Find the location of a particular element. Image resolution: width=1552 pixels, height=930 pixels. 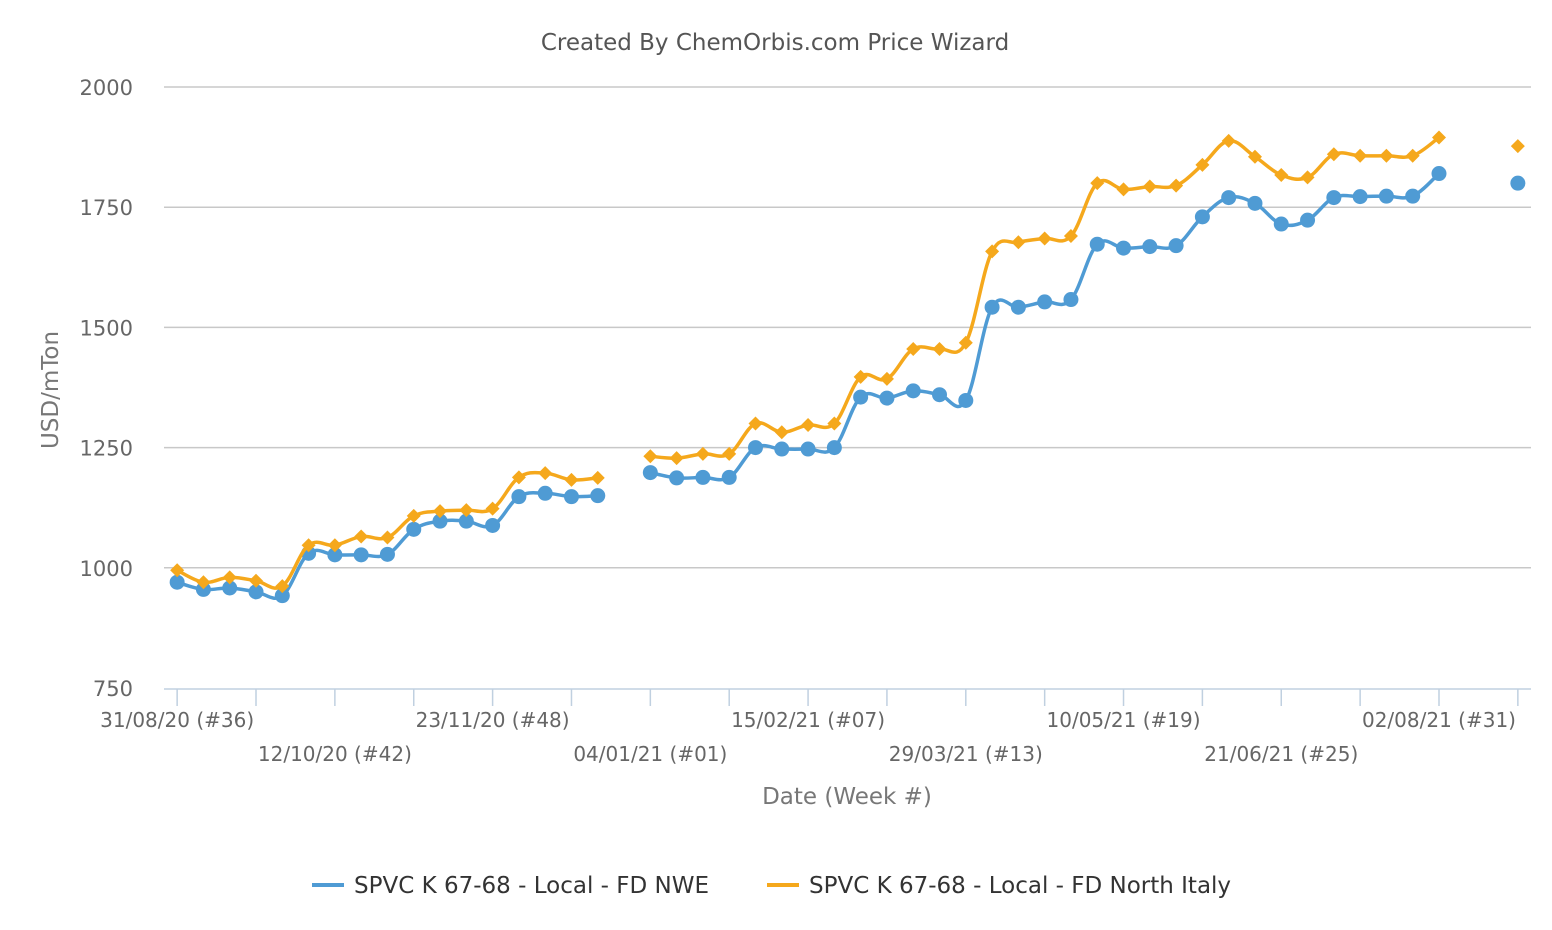

x-tick-label: 10/05/21 (#19) is located at coordinates (1124, 720).